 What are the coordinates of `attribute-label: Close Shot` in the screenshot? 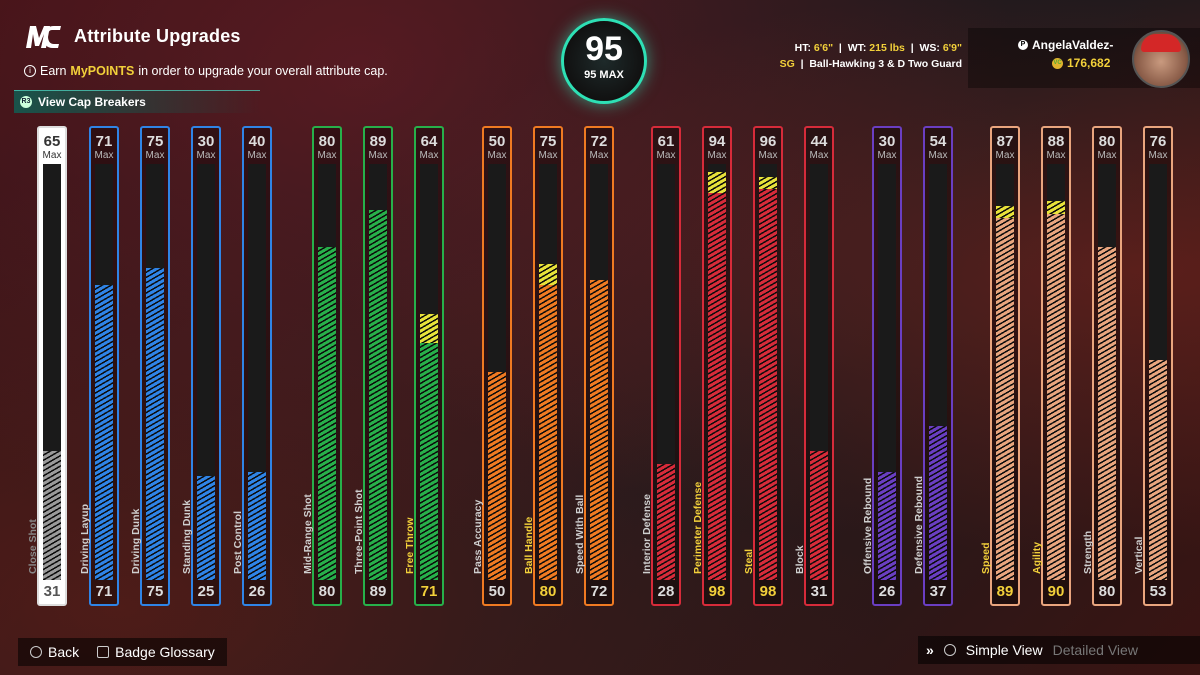 It's located at (33, 546).